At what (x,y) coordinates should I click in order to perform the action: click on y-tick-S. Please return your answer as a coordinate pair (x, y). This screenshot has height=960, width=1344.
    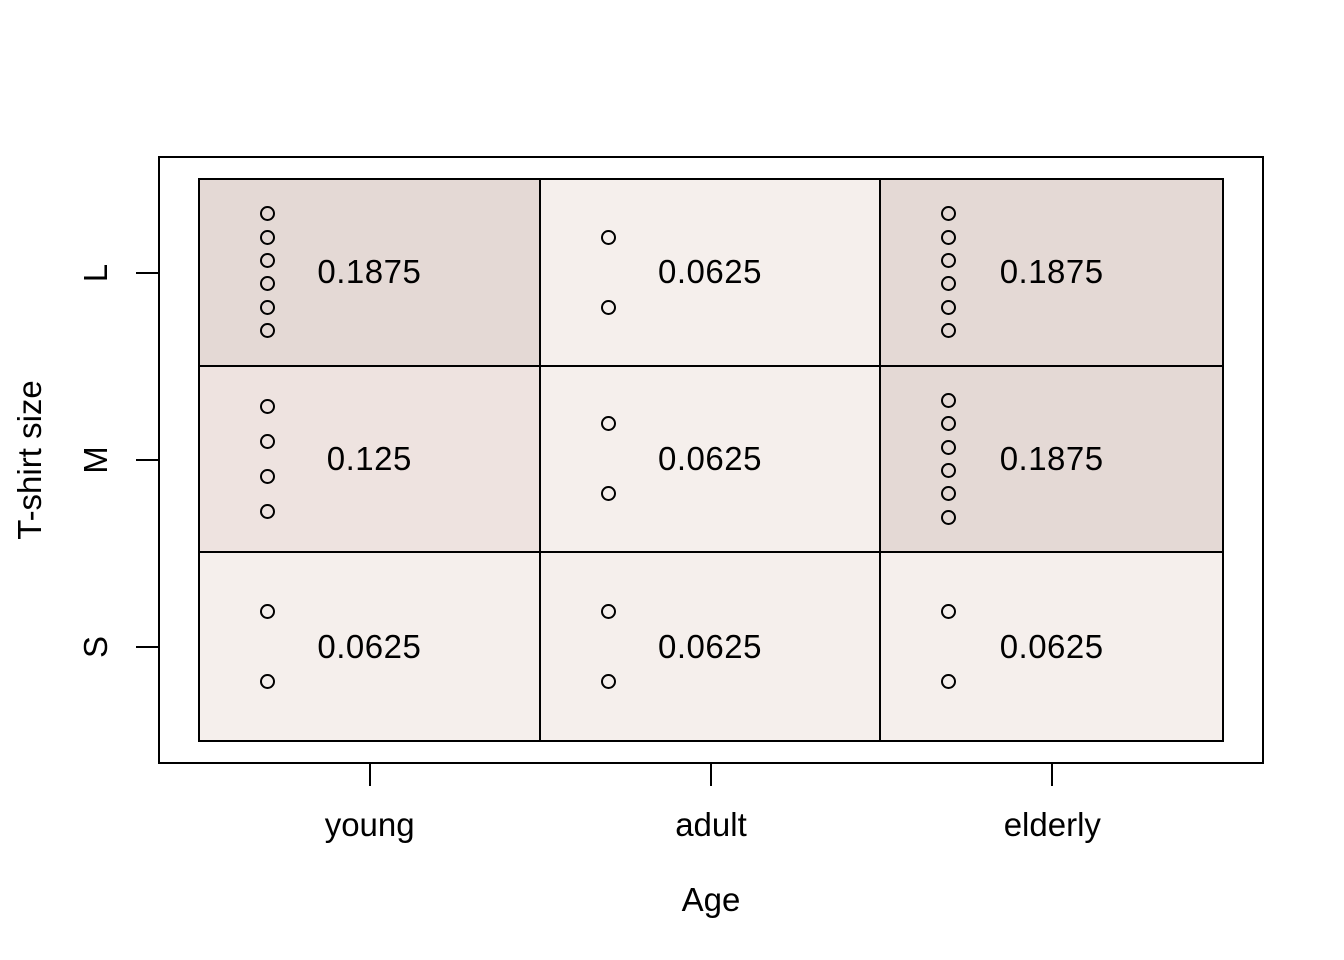
    Looking at the image, I should click on (147, 647).